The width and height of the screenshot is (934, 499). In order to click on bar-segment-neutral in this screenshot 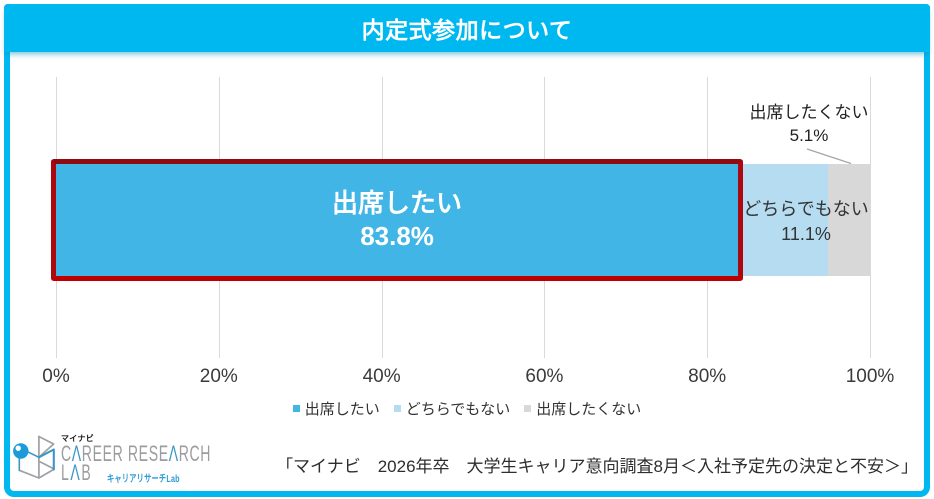, I will do `click(783, 220)`.